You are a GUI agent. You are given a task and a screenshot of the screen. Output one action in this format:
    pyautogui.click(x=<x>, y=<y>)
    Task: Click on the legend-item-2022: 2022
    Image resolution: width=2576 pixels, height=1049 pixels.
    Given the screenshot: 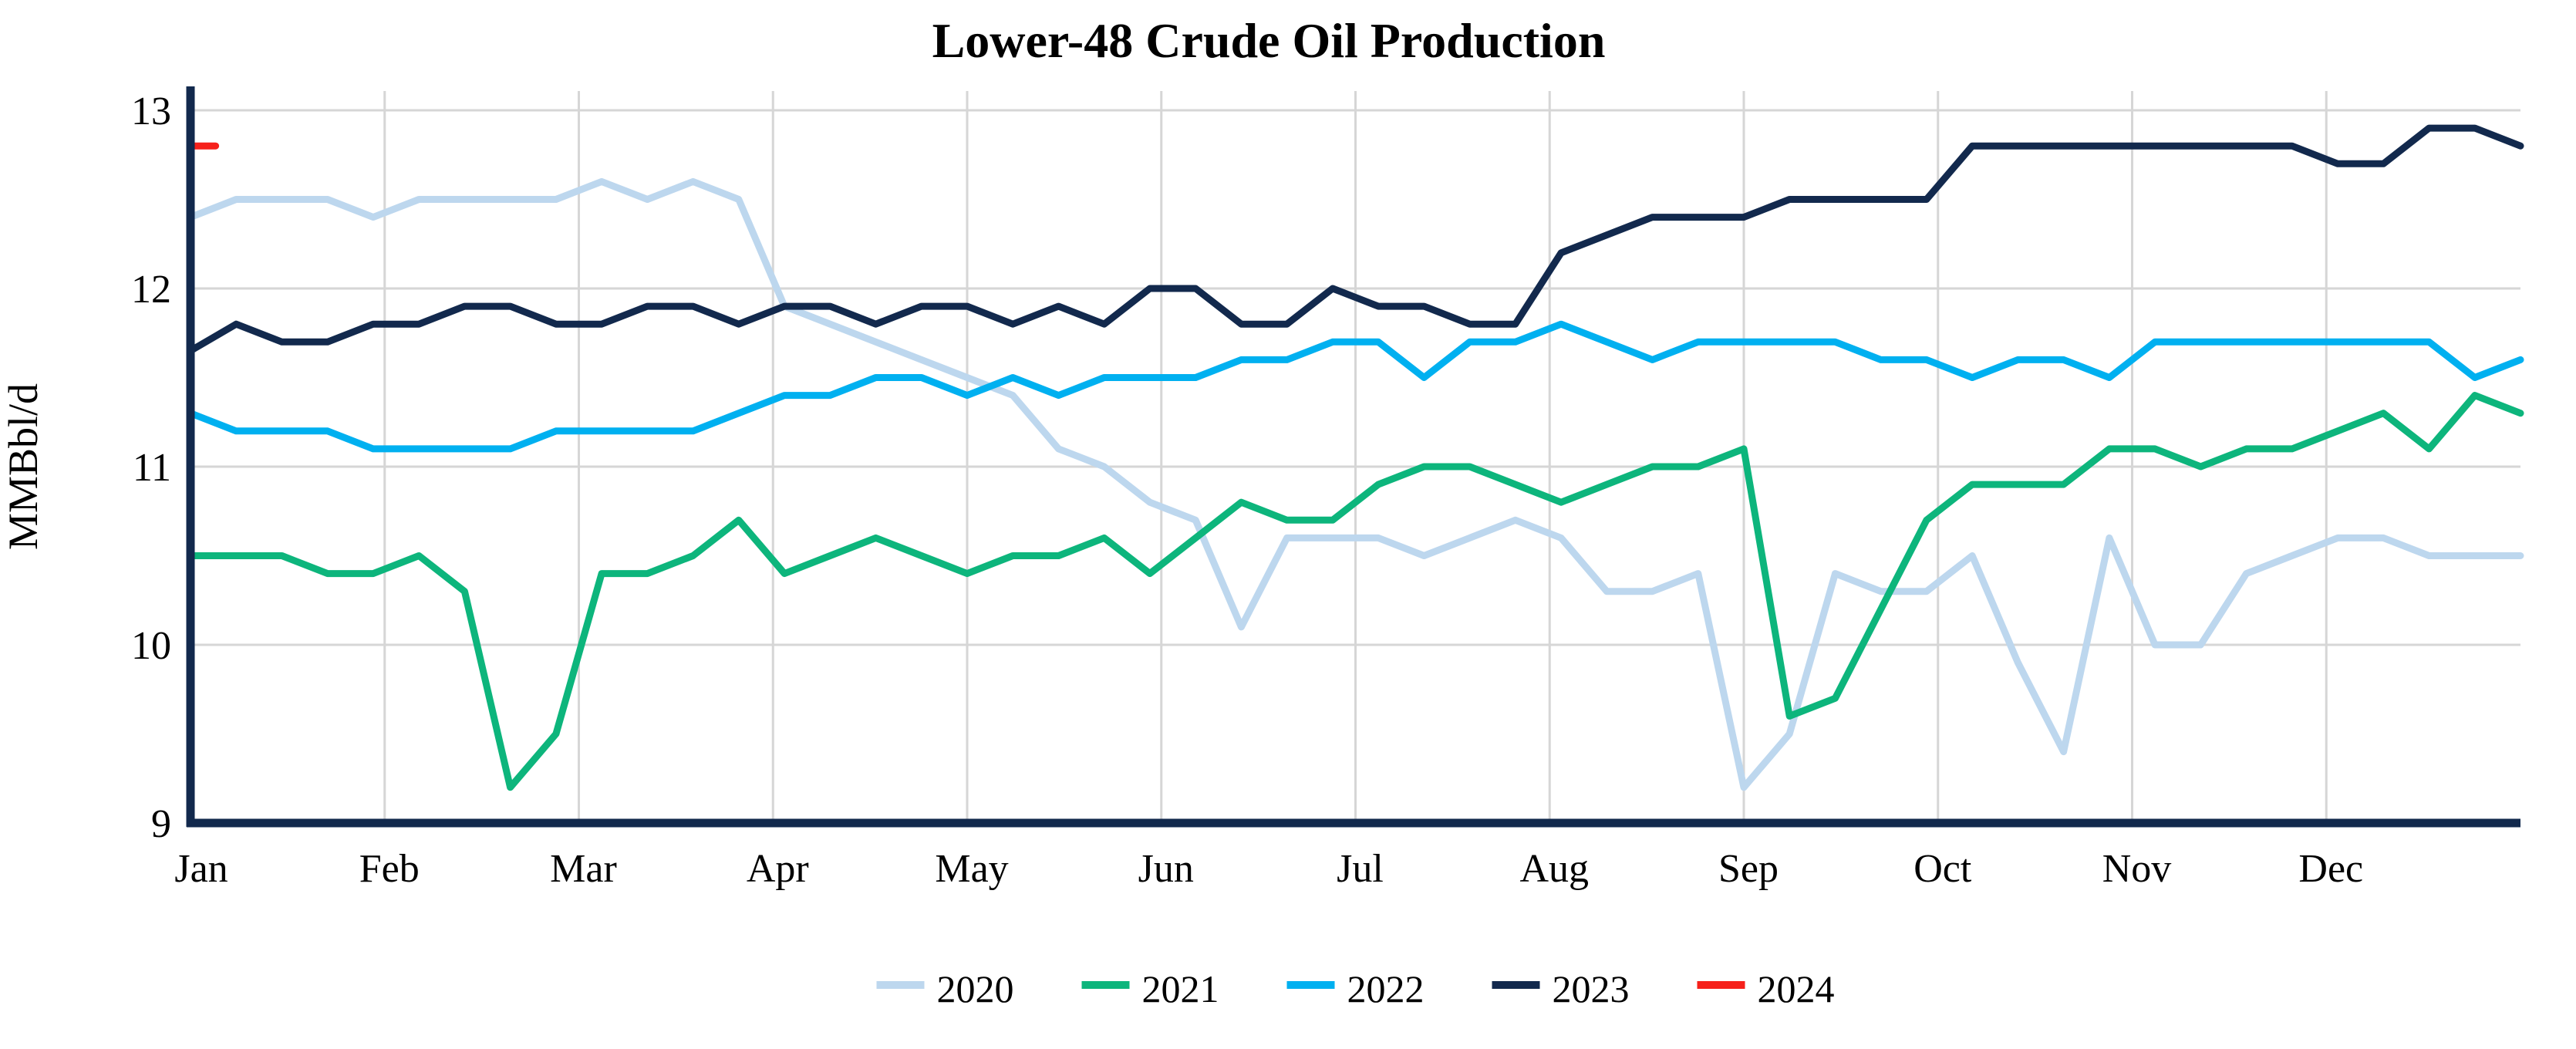 What is the action you would take?
    pyautogui.click(x=1355, y=989)
    